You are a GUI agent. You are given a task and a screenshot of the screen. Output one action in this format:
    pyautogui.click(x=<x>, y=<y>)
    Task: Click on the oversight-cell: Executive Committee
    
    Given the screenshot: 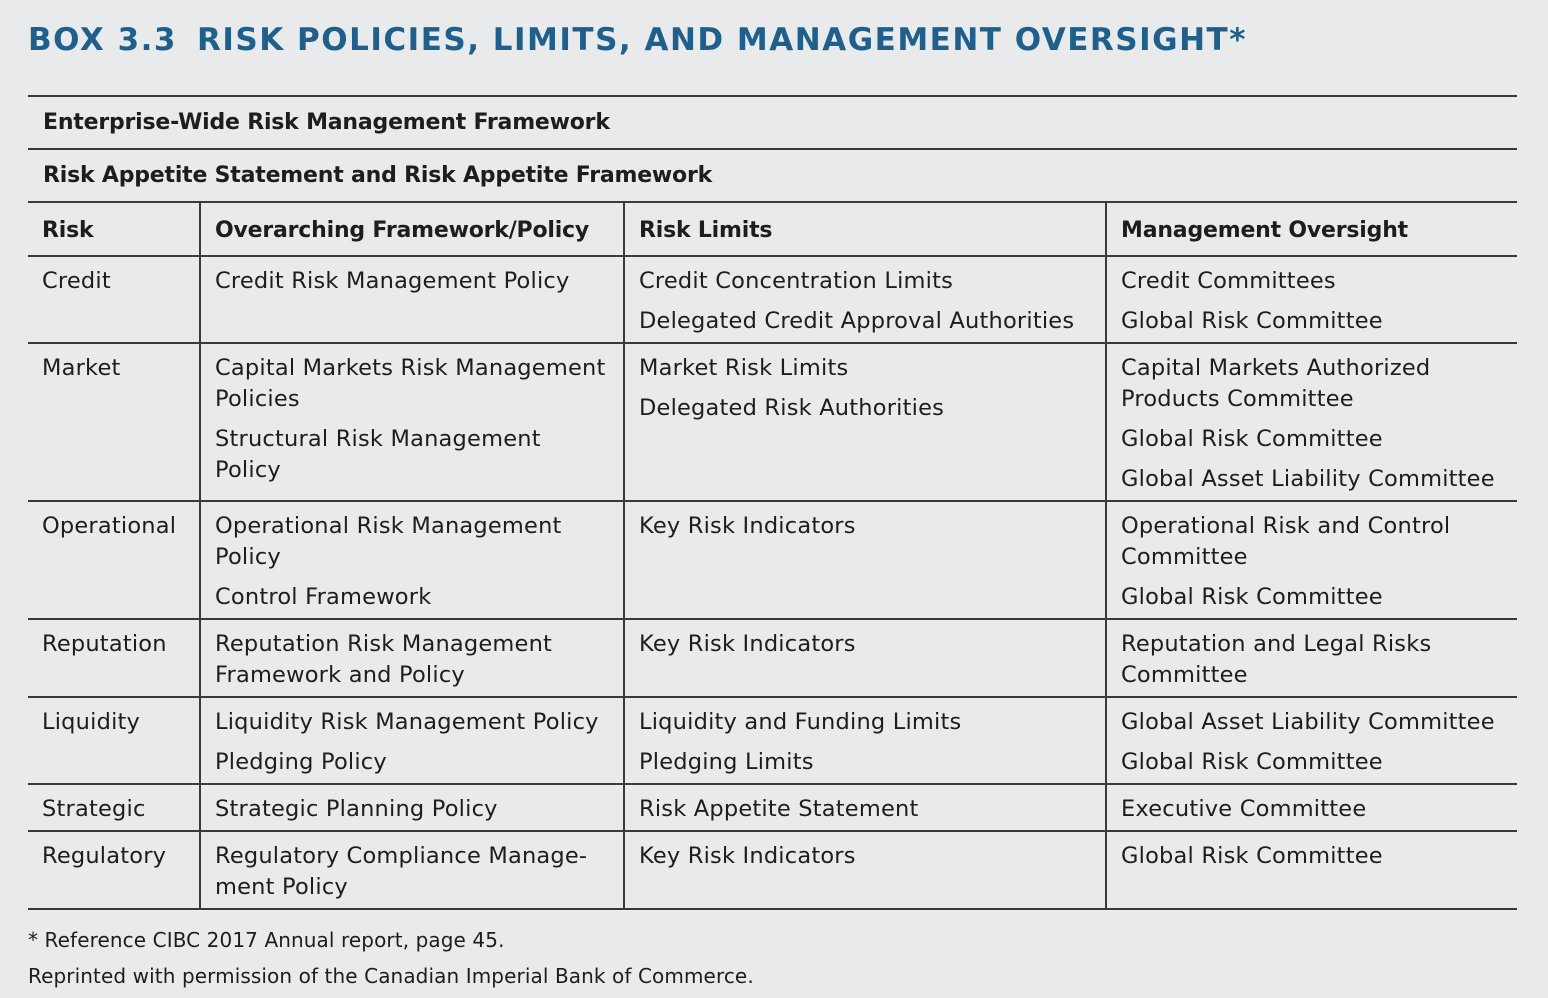 What is the action you would take?
    pyautogui.click(x=1311, y=808)
    